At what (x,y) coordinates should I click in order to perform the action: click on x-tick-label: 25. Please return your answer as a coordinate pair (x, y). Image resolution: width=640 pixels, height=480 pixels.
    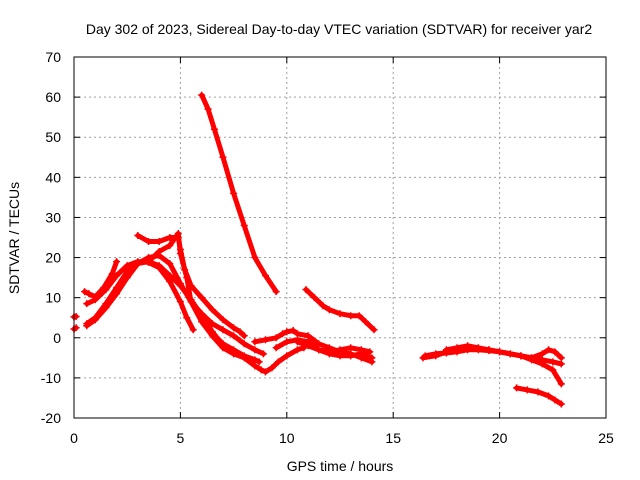
    Looking at the image, I should click on (606, 438).